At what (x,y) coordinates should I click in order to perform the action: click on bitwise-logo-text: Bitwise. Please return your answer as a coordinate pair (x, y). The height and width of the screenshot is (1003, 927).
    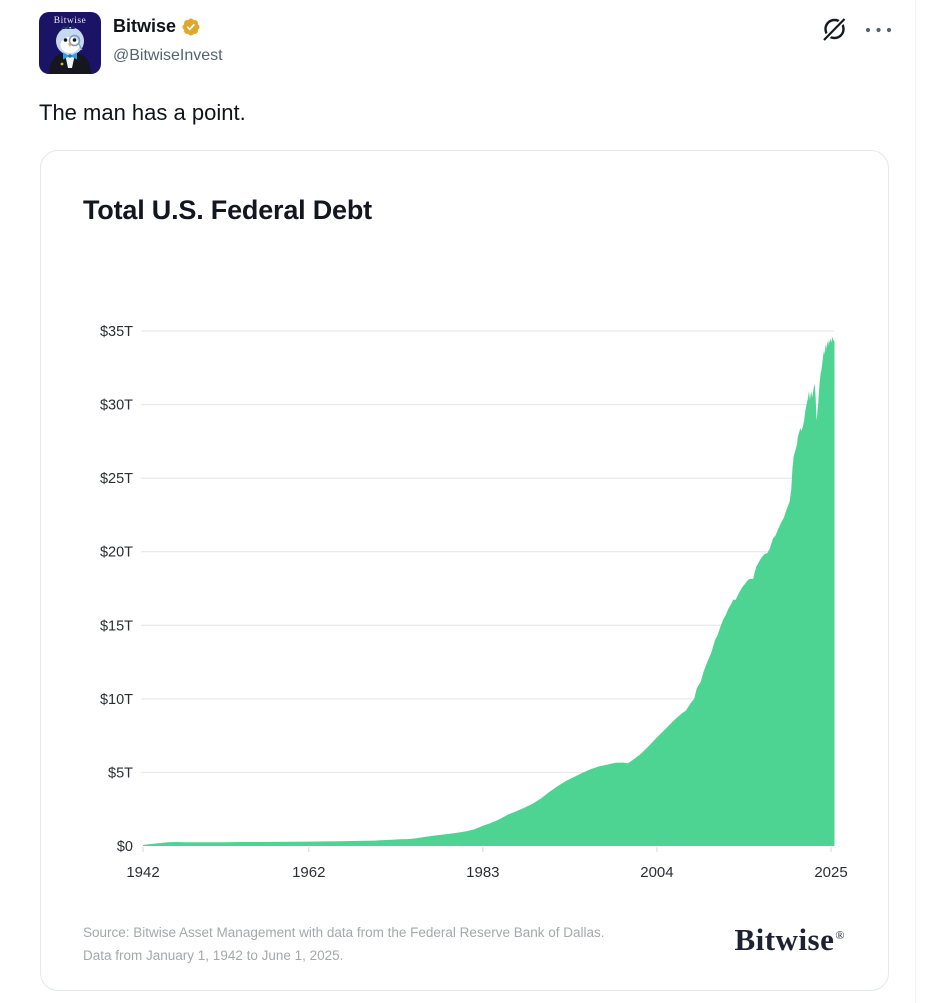
    Looking at the image, I should click on (784, 939).